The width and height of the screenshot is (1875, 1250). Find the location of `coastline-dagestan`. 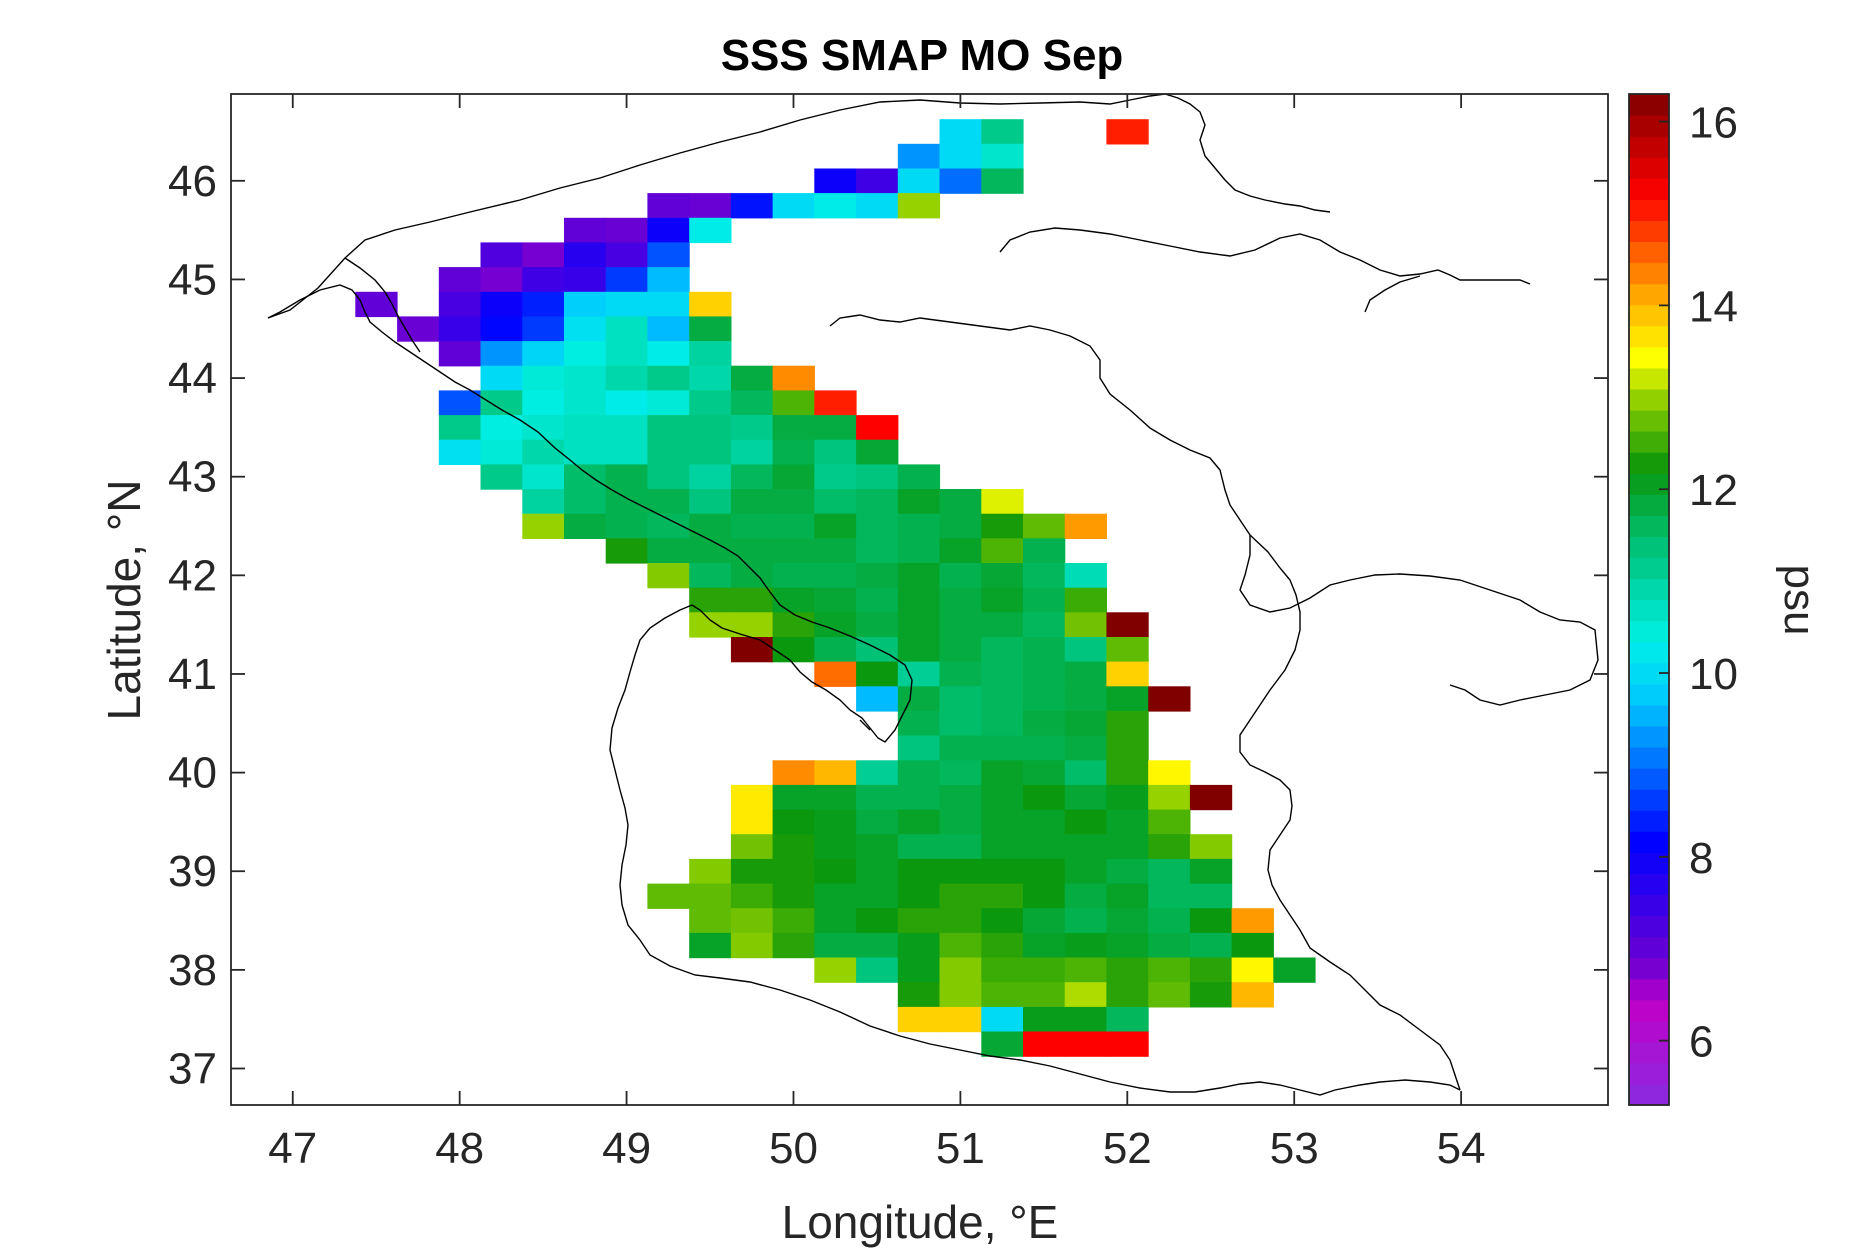

coastline-dagestan is located at coordinates (489, 412).